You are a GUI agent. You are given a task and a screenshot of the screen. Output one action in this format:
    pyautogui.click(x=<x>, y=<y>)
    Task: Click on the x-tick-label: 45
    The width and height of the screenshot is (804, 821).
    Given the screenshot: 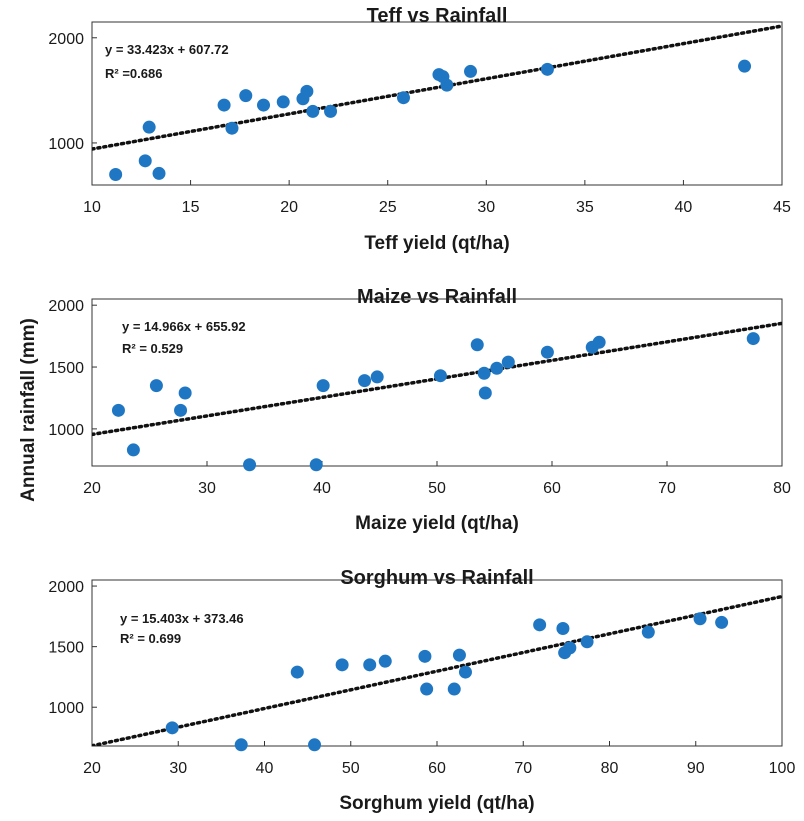 What is the action you would take?
    pyautogui.click(x=782, y=207)
    